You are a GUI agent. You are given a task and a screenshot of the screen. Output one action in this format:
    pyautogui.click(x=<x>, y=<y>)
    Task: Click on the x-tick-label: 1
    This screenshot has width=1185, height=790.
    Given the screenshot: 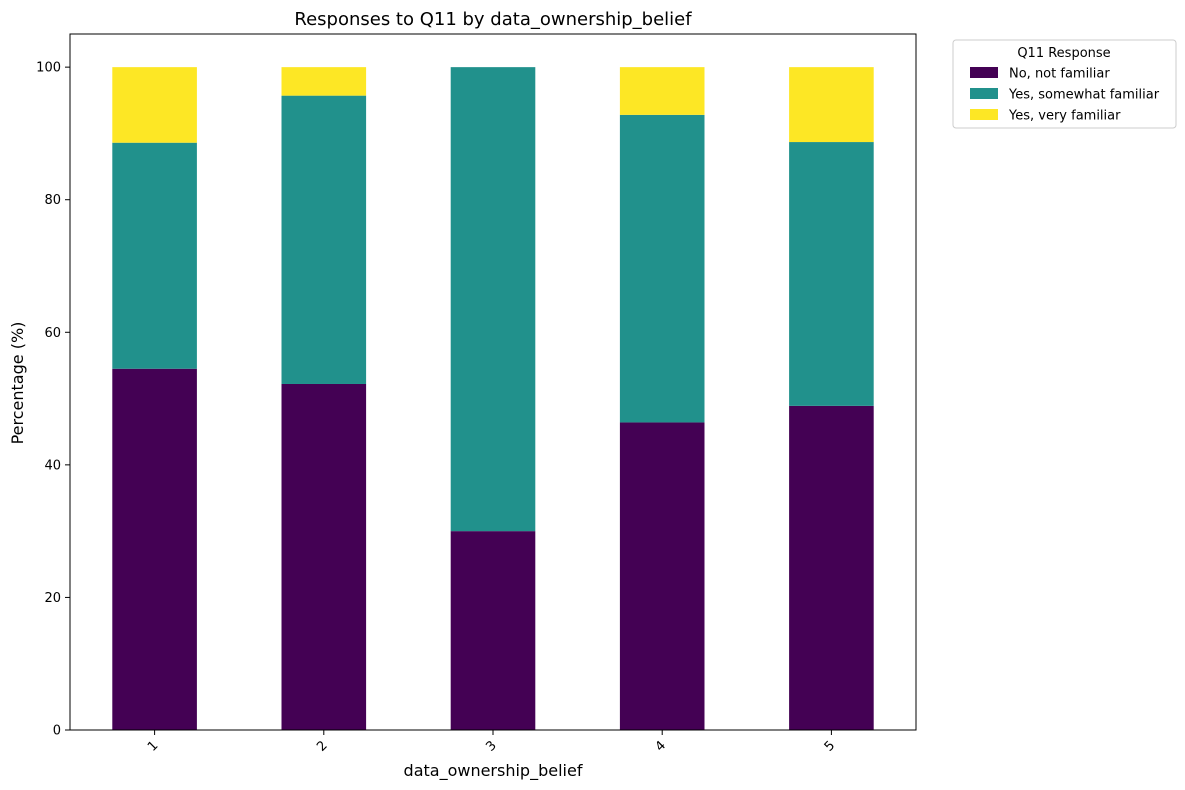 What is the action you would take?
    pyautogui.click(x=153, y=746)
    